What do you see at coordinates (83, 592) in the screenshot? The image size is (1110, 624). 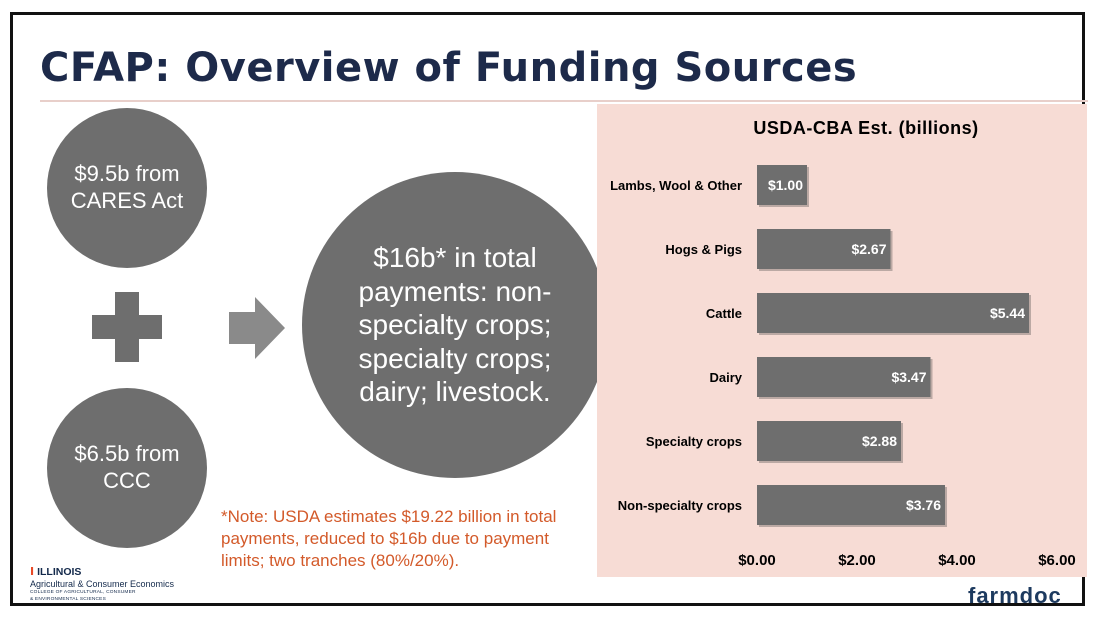 I see `illinois-college-text-1: COLLEGE OF AGRICULTURAL, CONSUMER` at bounding box center [83, 592].